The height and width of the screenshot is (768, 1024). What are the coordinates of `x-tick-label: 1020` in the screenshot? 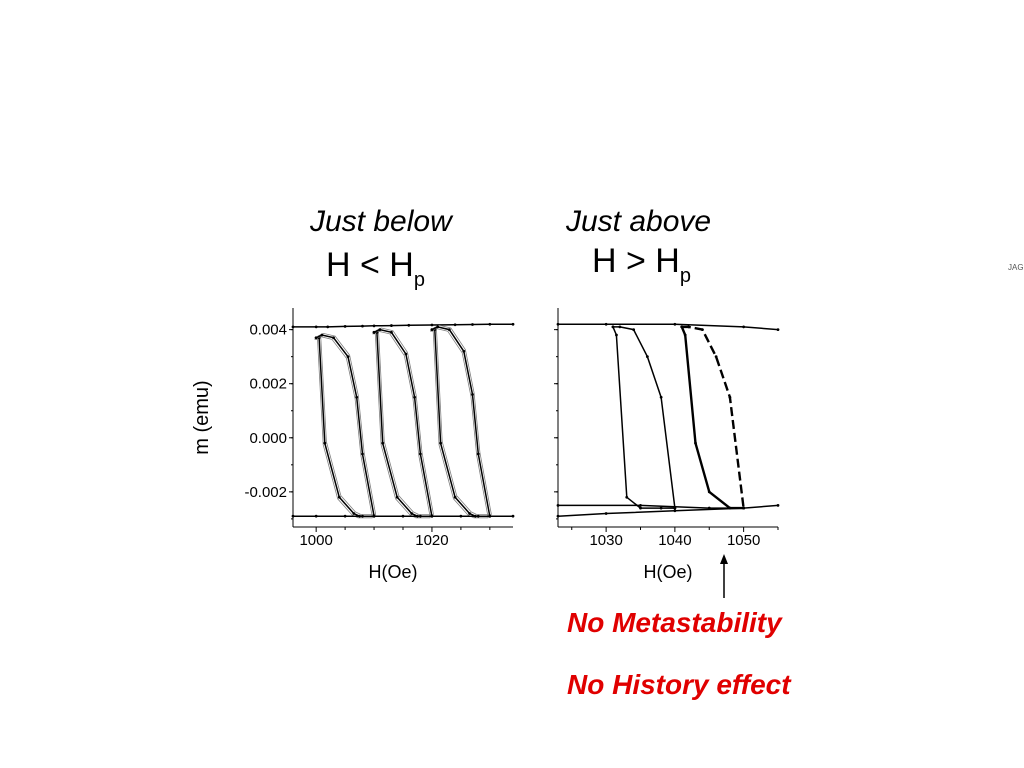 It's located at (431, 540).